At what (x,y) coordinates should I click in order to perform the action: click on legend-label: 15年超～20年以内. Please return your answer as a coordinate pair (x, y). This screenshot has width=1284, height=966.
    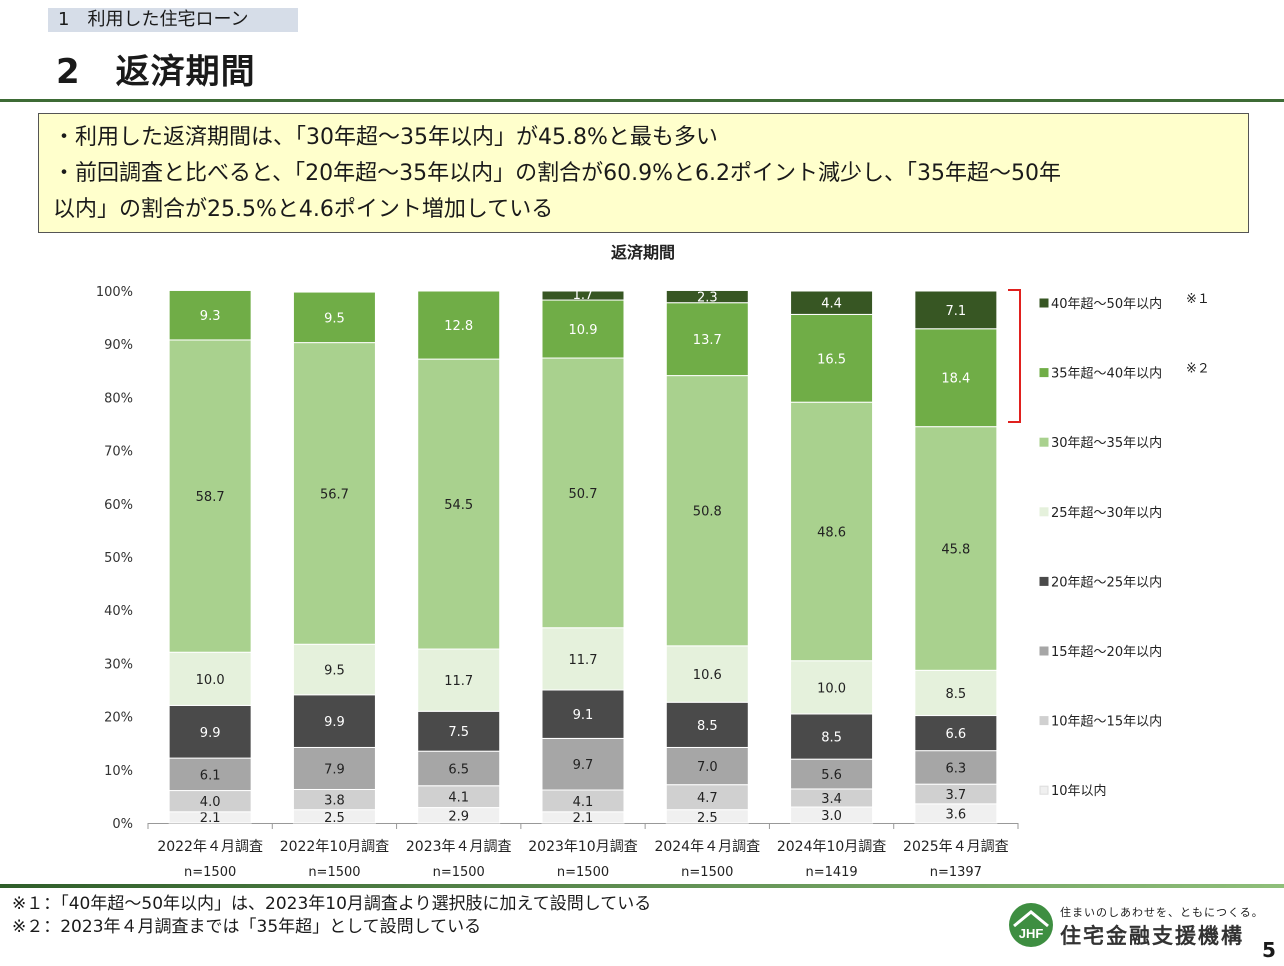
    Looking at the image, I should click on (1106, 652).